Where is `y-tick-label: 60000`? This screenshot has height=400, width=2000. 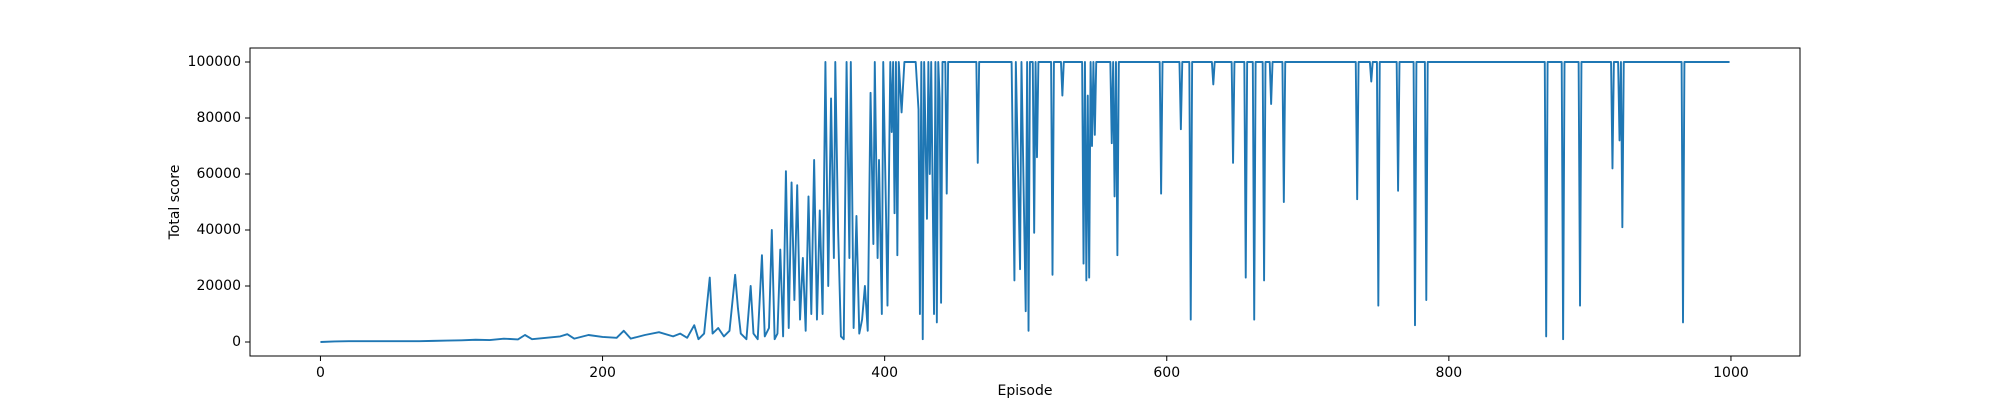
y-tick-label: 60000 is located at coordinates (218, 174).